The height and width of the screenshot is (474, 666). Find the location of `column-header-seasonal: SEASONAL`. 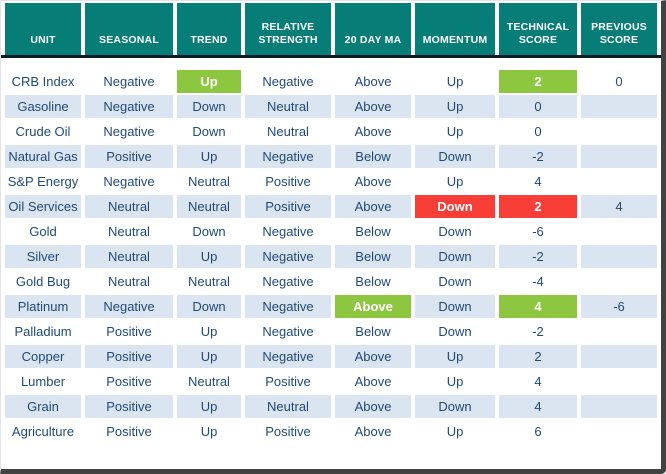

column-header-seasonal: SEASONAL is located at coordinates (129, 29).